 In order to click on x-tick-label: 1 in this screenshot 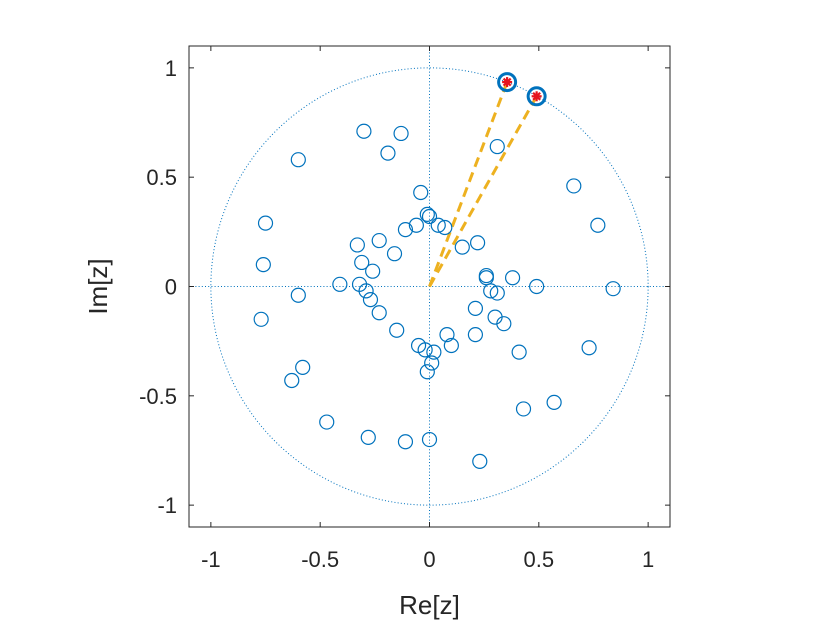, I will do `click(648, 559)`.